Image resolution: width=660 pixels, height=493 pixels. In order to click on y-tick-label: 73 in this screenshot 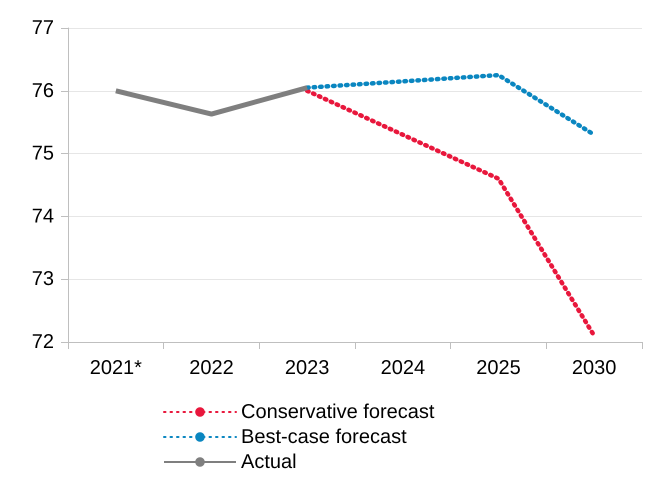, I will do `click(43, 279)`.